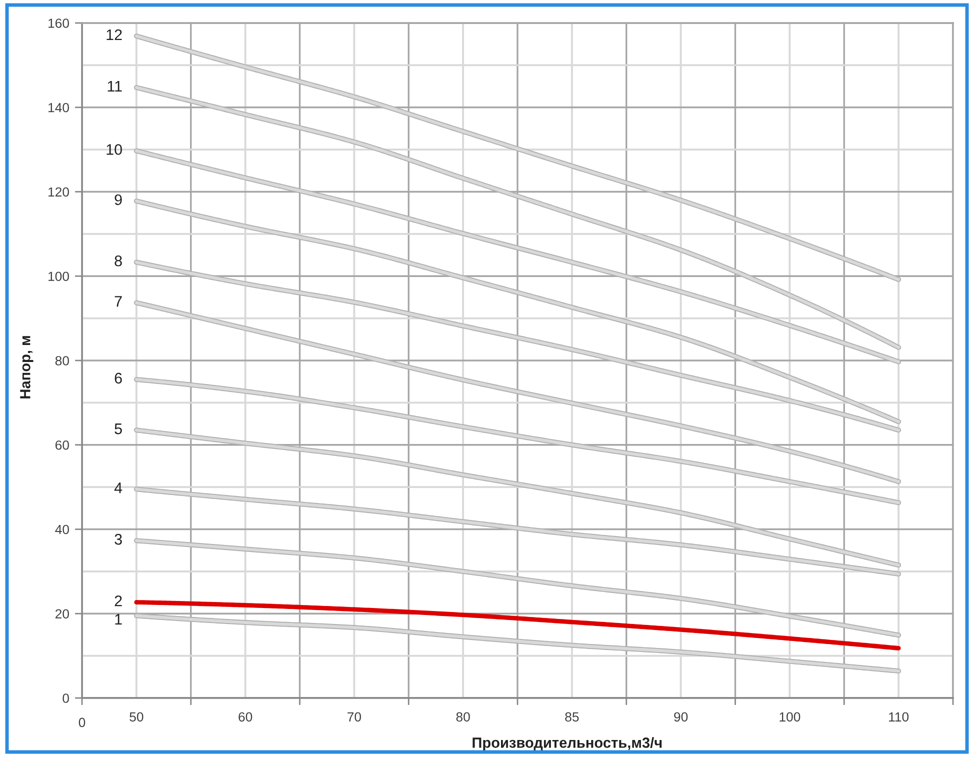  Describe the element at coordinates (27, 367) in the screenshot. I see `y-axis-title: Напор, м` at that location.